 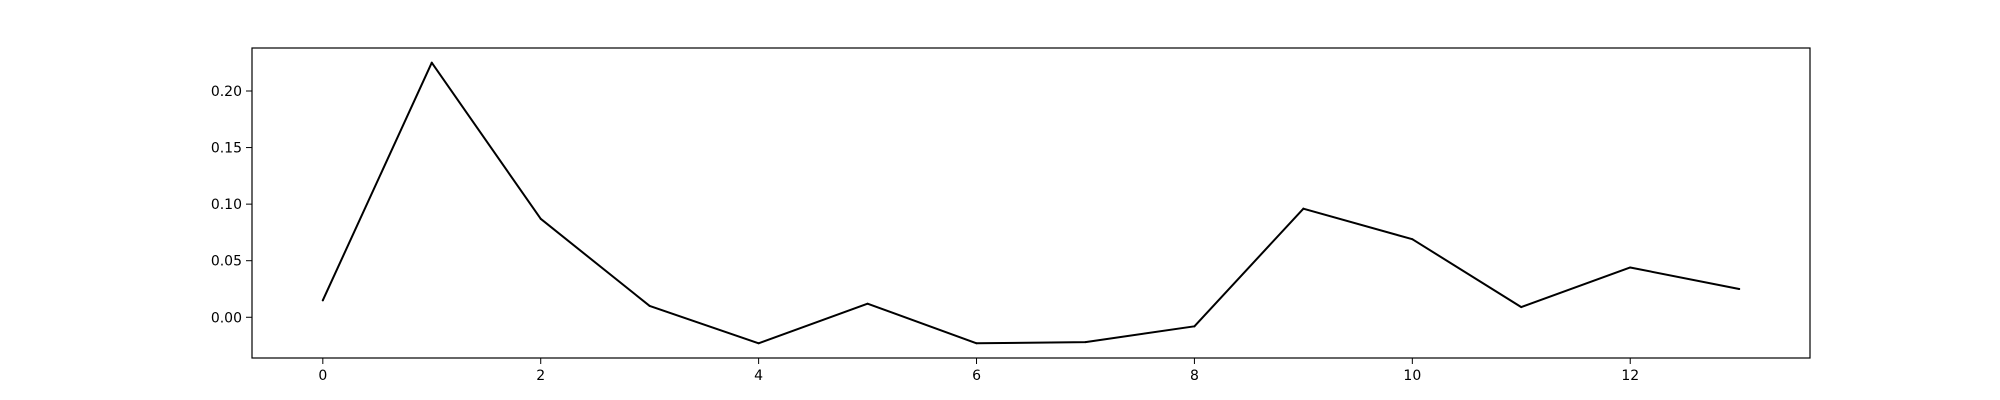 What do you see at coordinates (540, 376) in the screenshot?
I see `x-tick-label: 2` at bounding box center [540, 376].